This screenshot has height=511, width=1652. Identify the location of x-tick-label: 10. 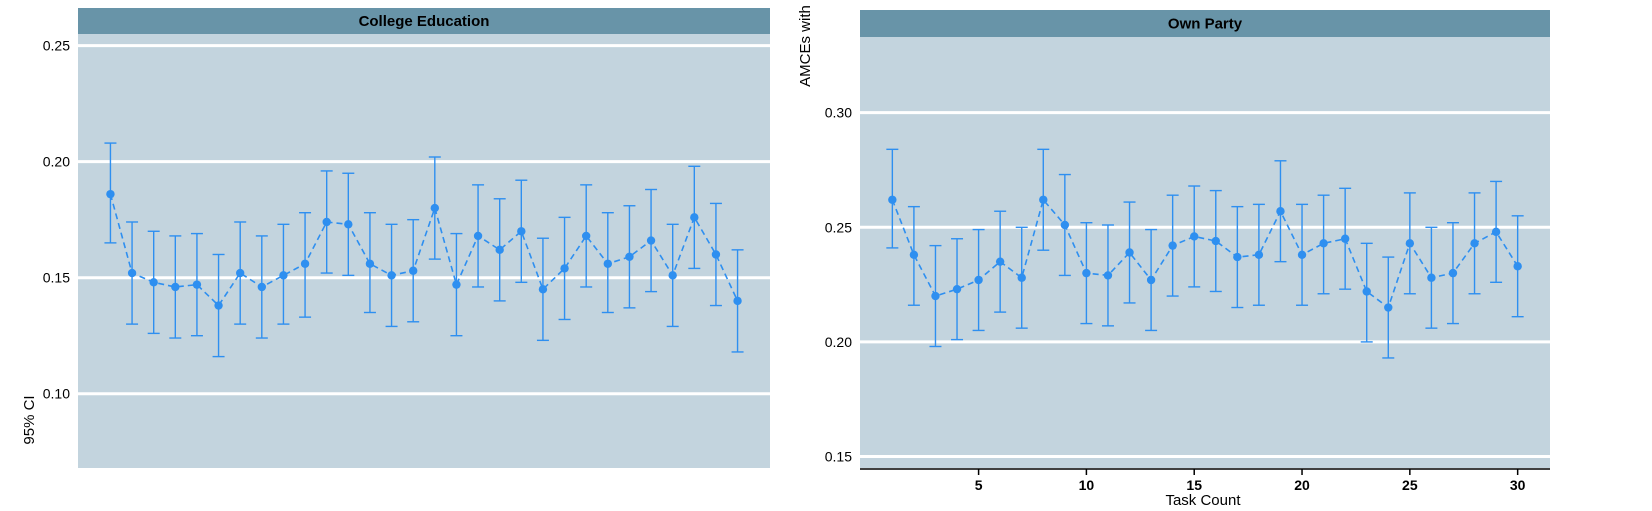
(1087, 485).